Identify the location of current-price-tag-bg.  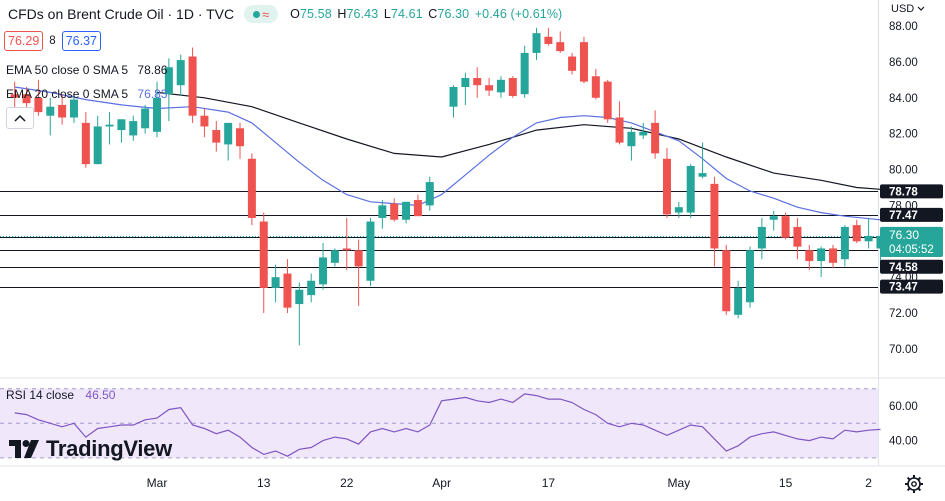
(911, 241).